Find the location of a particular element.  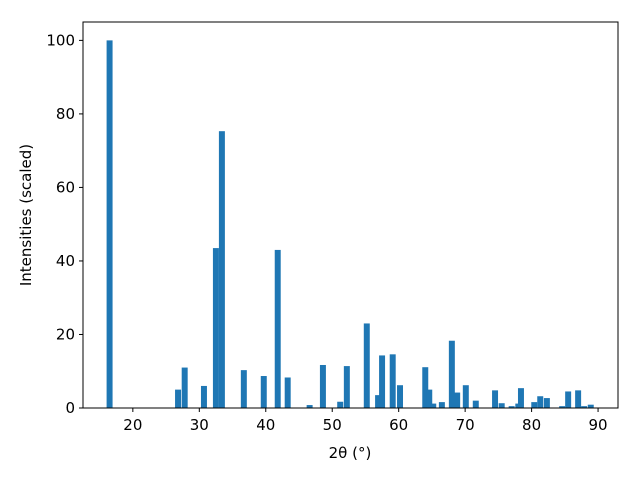

x-axis-label: 2θ (°) is located at coordinates (350, 453).